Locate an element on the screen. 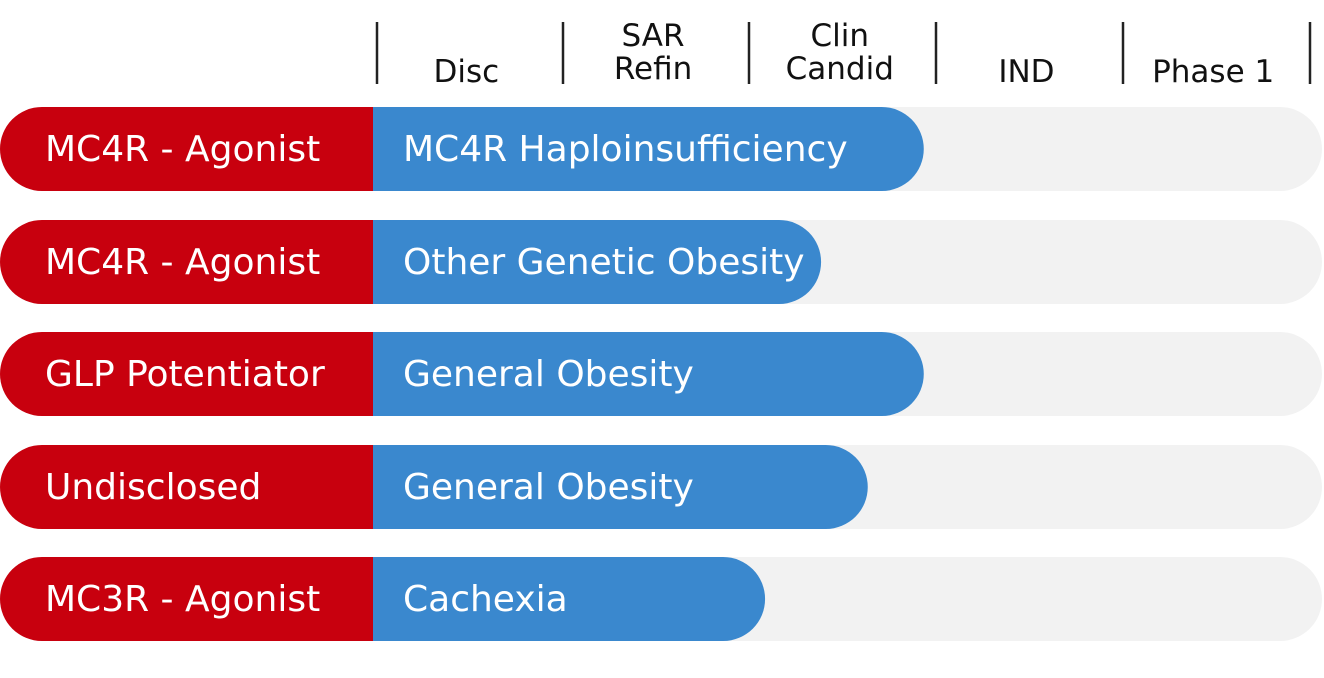 Image resolution: width=1324 pixels, height=678 pixels. program-row: Undisclosed General Obesity is located at coordinates (661, 487).